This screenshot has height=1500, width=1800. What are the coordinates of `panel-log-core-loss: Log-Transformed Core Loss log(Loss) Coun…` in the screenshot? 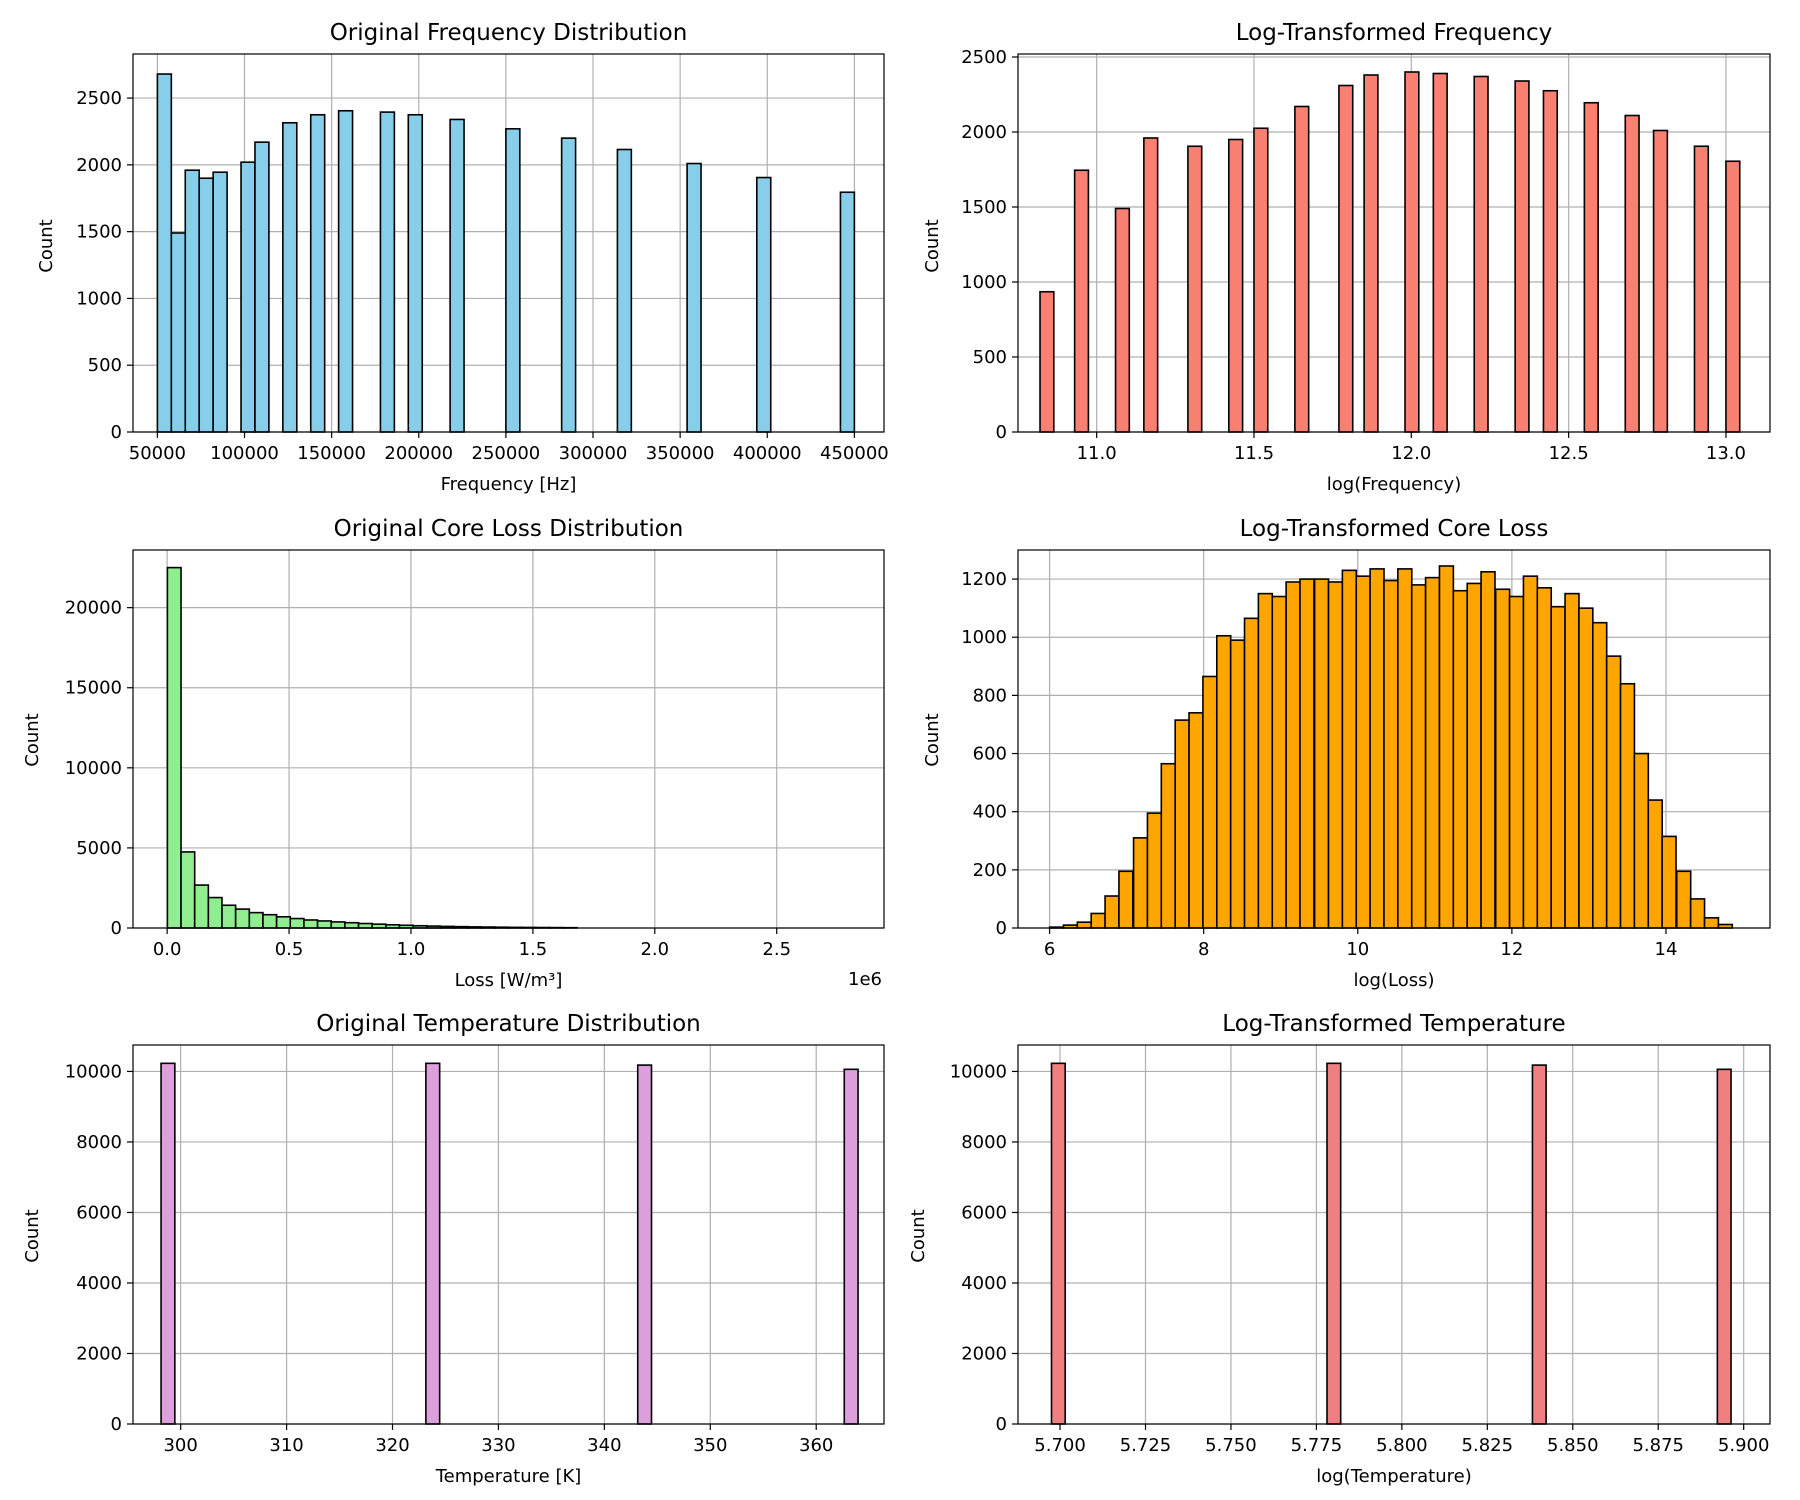 It's located at (1346, 753).